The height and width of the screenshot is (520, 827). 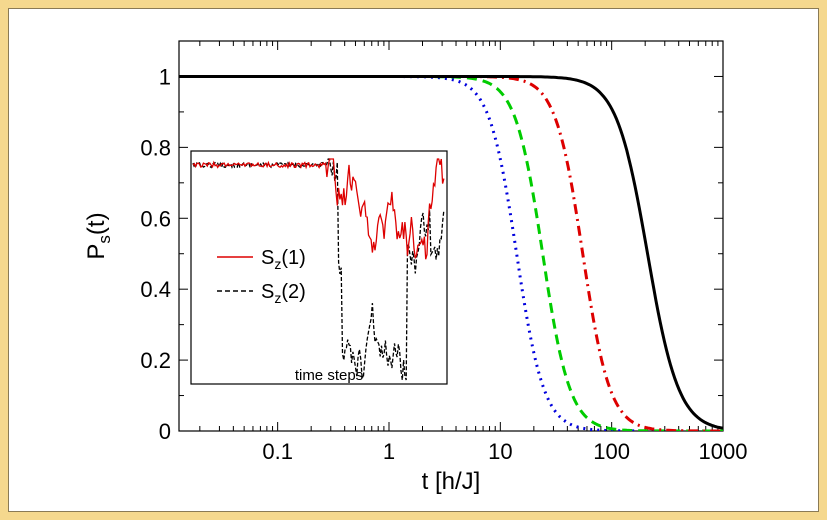 What do you see at coordinates (263, 273) in the screenshot?
I see `inset-legend-box` at bounding box center [263, 273].